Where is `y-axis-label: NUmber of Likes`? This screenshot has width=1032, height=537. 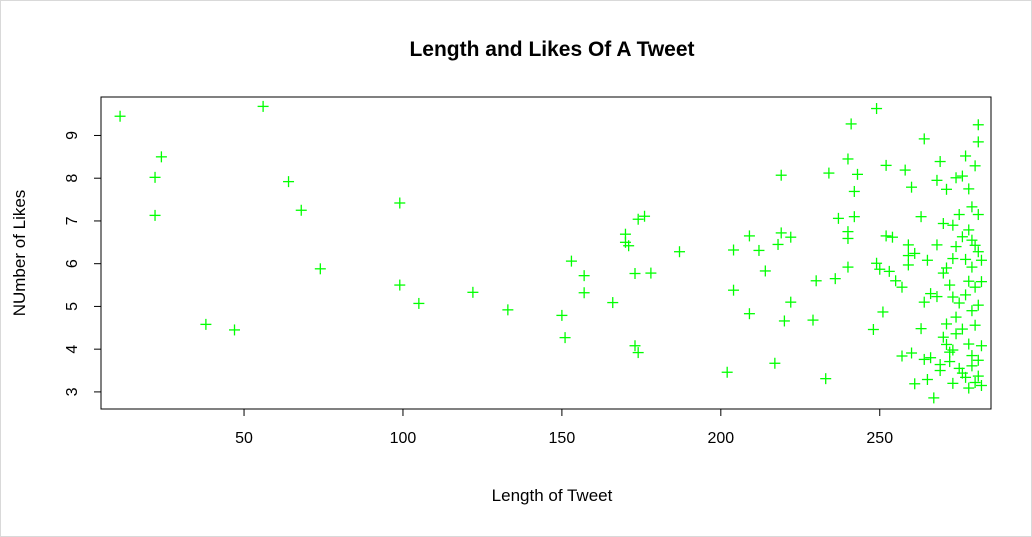
y-axis-label: NUmber of Likes is located at coordinates (19, 253).